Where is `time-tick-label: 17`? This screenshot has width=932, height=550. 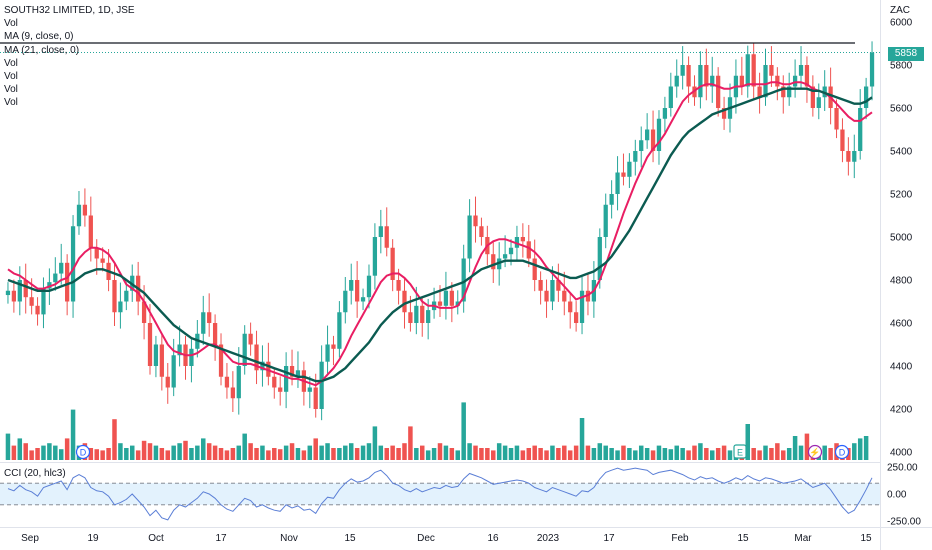 time-tick-label: 17 is located at coordinates (609, 538).